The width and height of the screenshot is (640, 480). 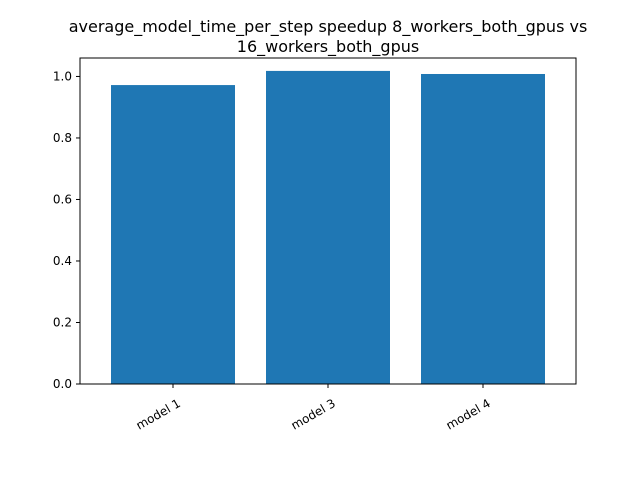 What do you see at coordinates (62, 261) in the screenshot?
I see `y-tick-label: 0.4` at bounding box center [62, 261].